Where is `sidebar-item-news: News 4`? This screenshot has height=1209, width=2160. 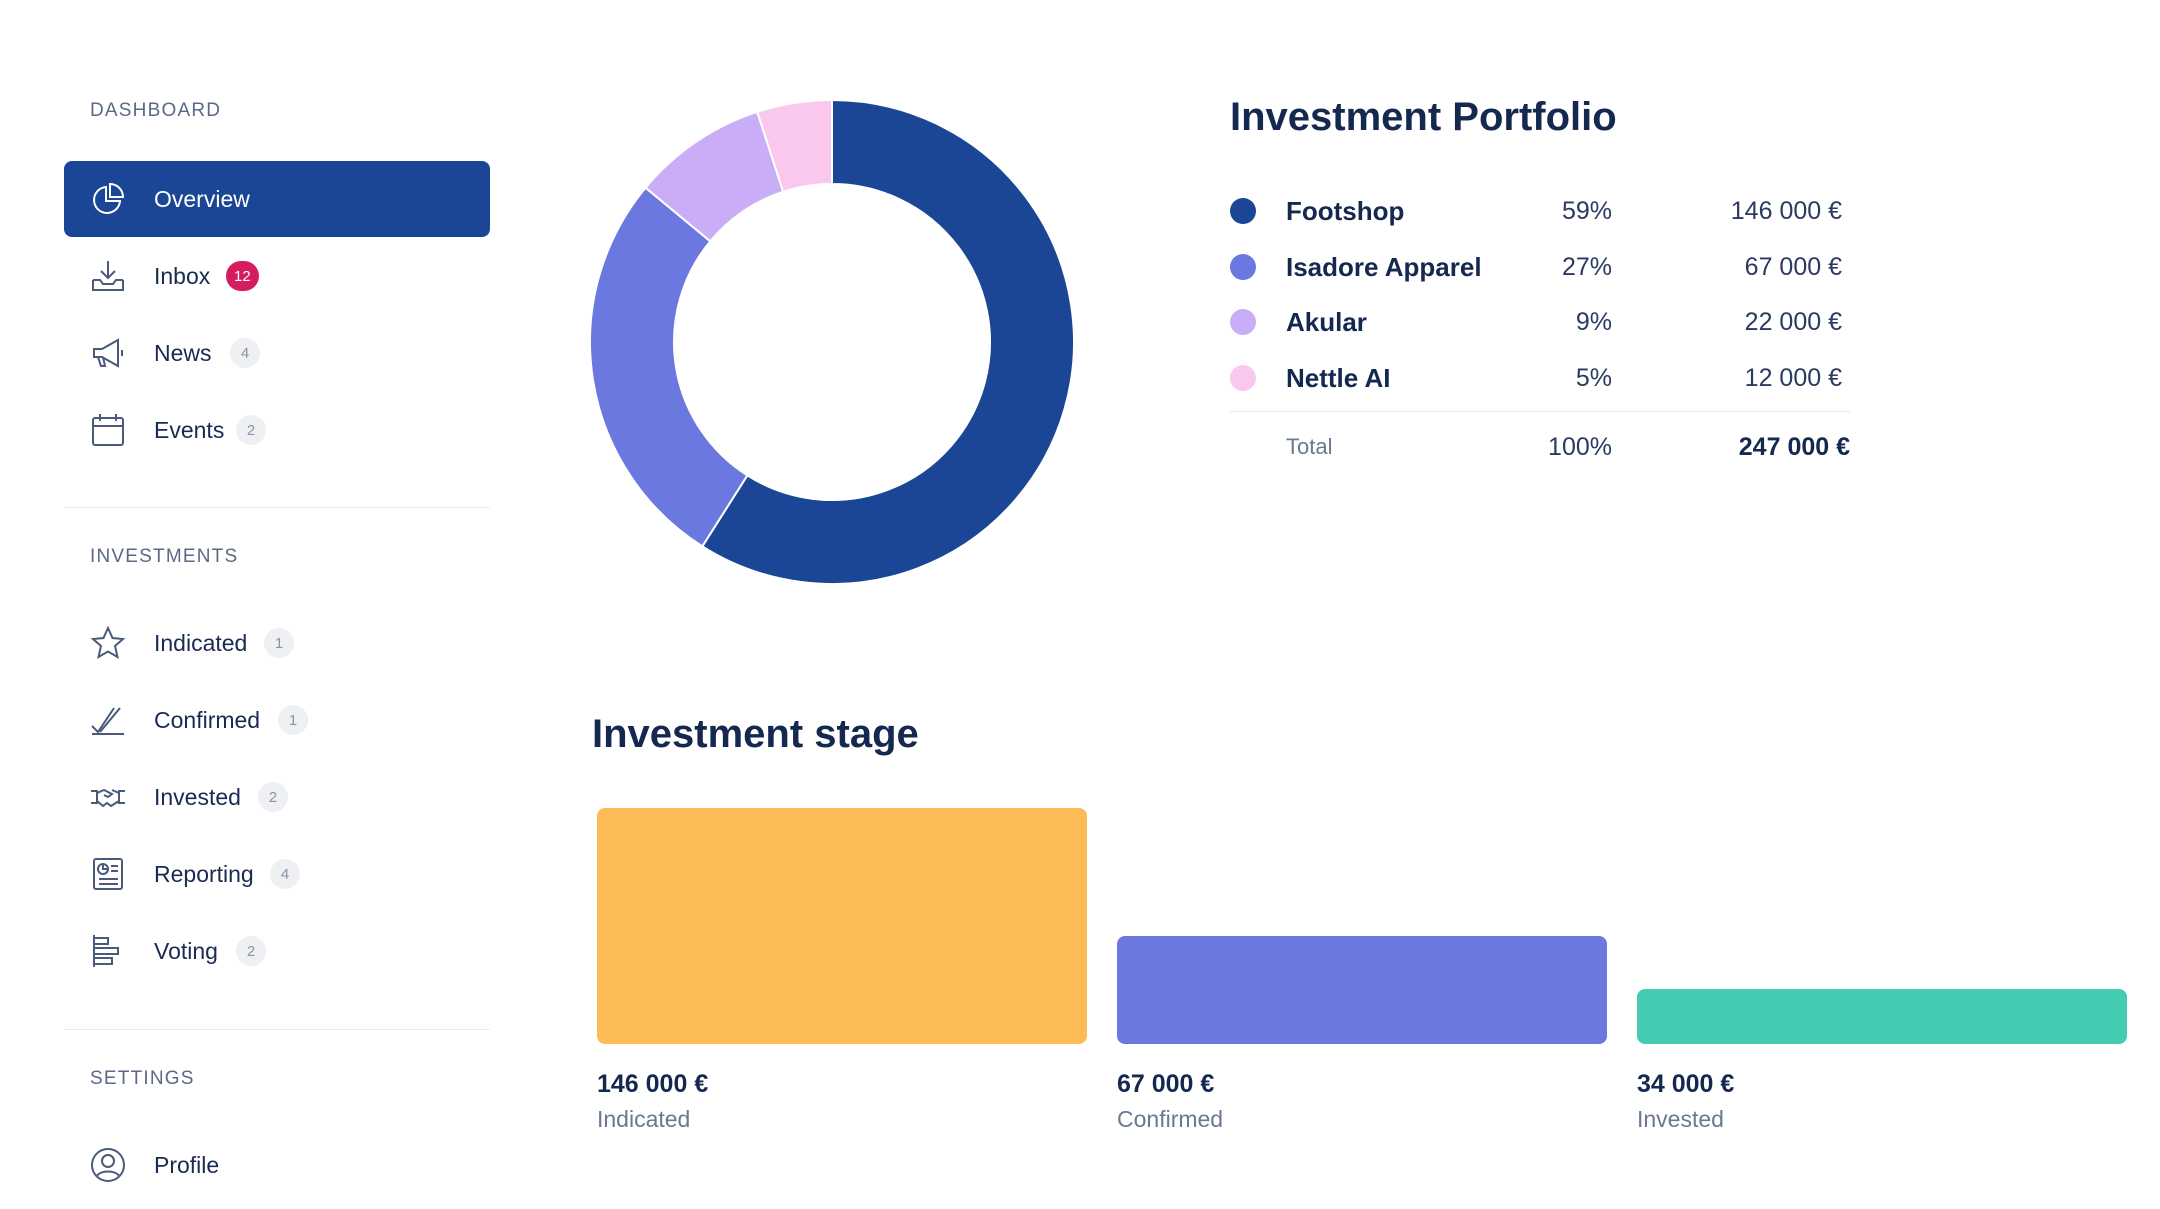
sidebar-item-news: News 4 is located at coordinates (277, 353).